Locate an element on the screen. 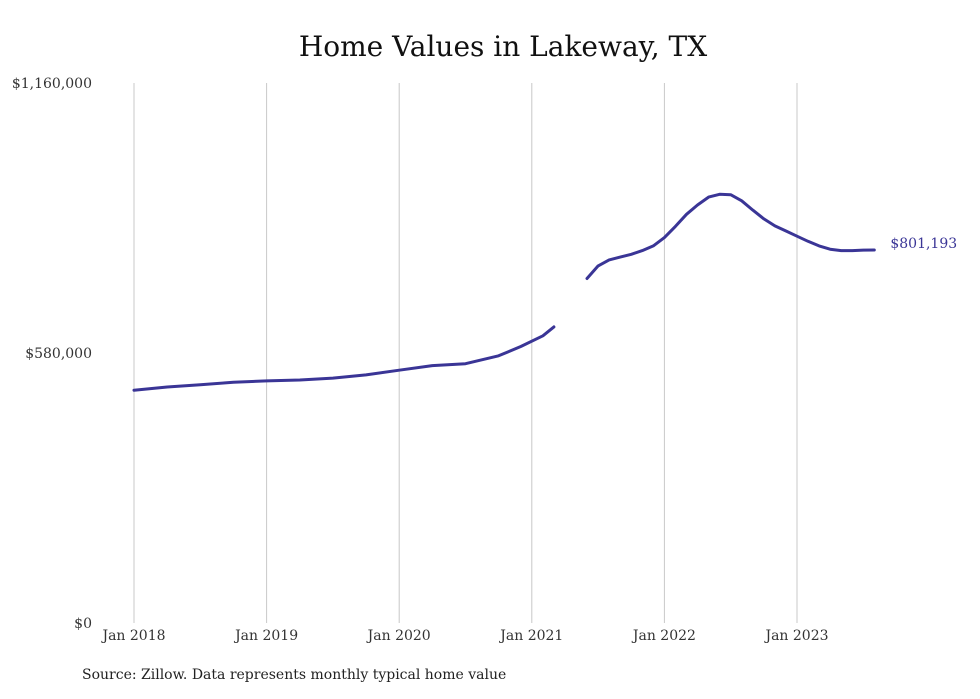 This screenshot has height=699, width=980. y-tick-label: $1,160,000 is located at coordinates (52, 84).